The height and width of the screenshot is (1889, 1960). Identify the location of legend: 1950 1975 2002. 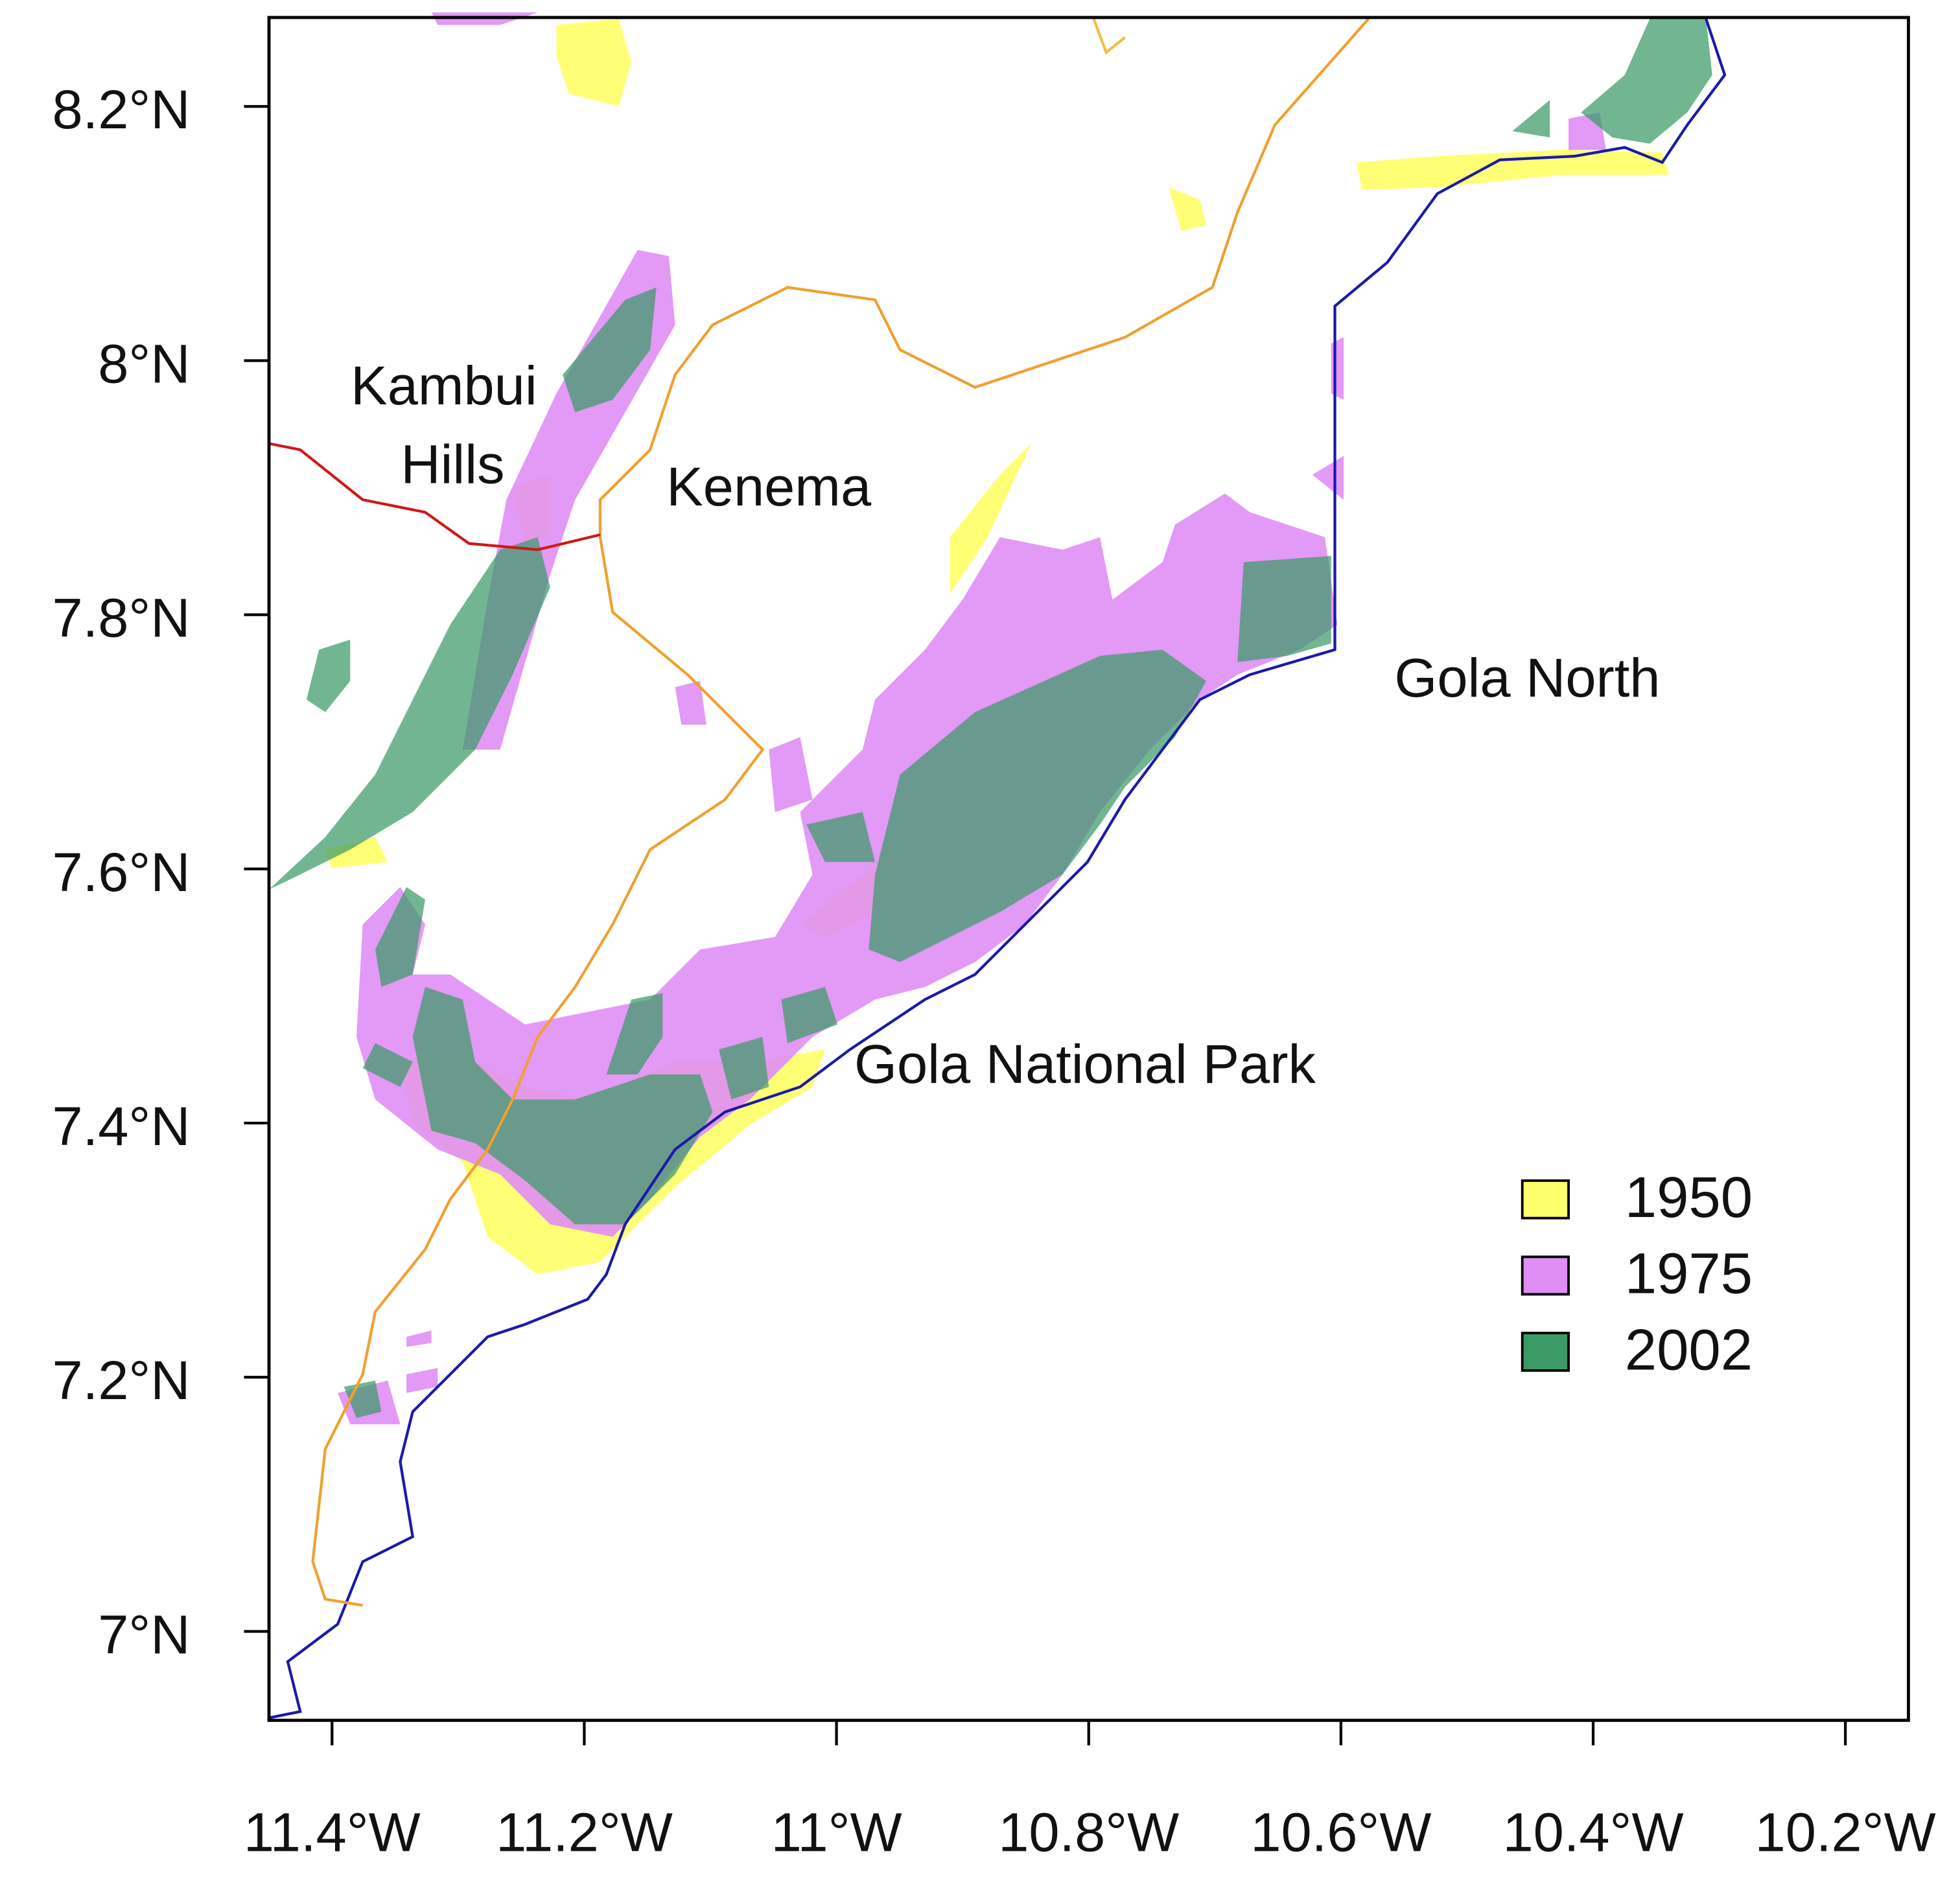
(1637, 1274).